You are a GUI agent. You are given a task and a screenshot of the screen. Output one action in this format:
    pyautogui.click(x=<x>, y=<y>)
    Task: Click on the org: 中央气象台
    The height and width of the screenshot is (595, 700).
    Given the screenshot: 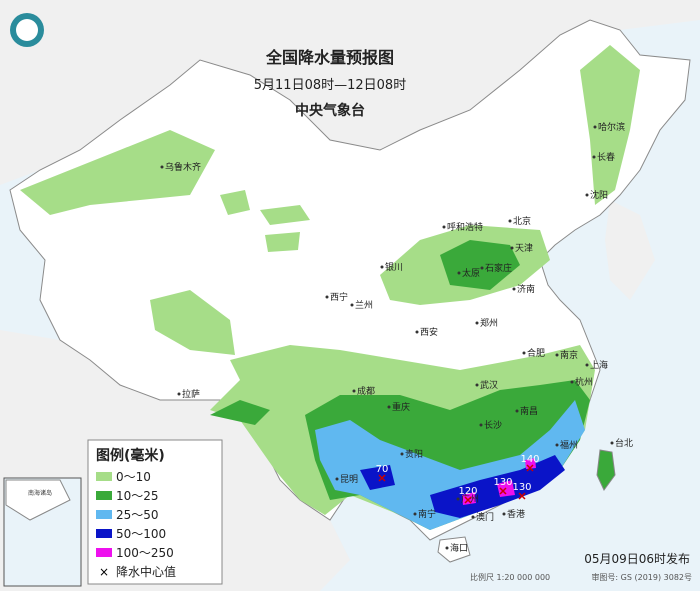 What is the action you would take?
    pyautogui.click(x=330, y=110)
    